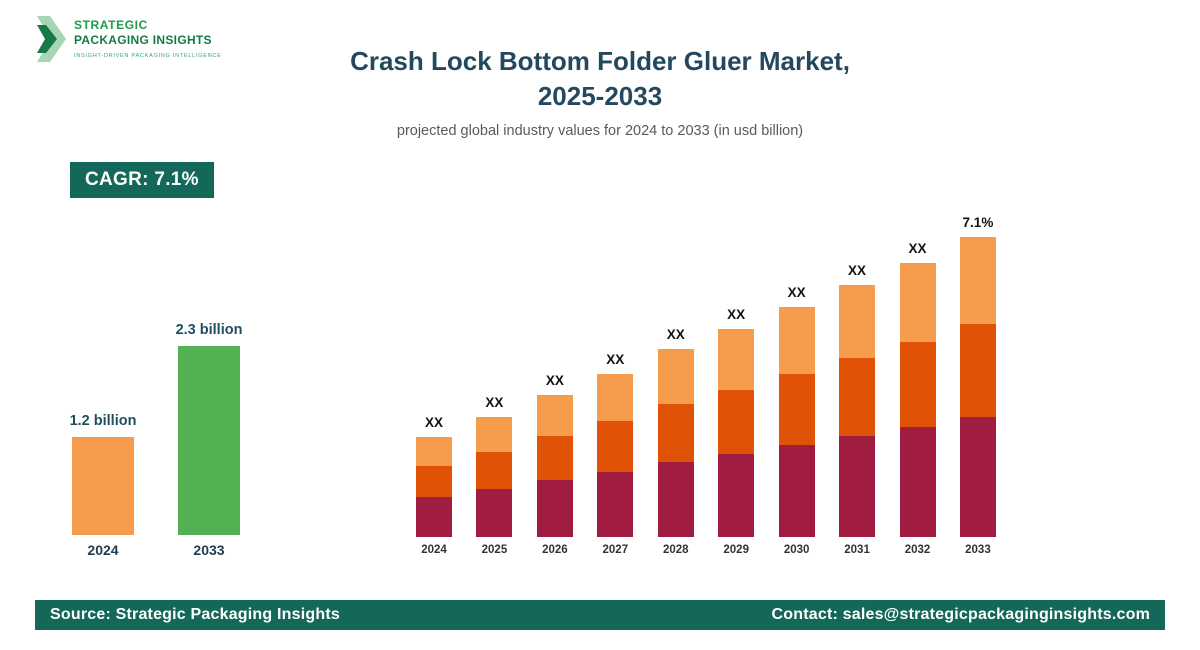 This screenshot has width=1200, height=650. I want to click on stacked-bar-2027: XX 2027, so click(615, 378).